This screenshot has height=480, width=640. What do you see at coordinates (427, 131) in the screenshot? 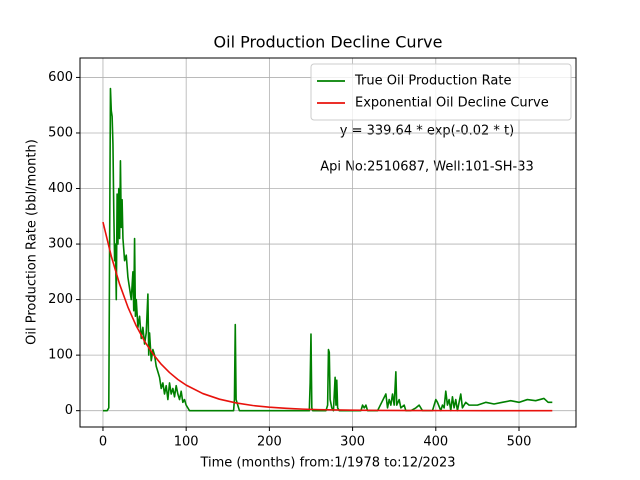
I see `annotation: y = 339.64 * exp(-0.02 * t)` at bounding box center [427, 131].